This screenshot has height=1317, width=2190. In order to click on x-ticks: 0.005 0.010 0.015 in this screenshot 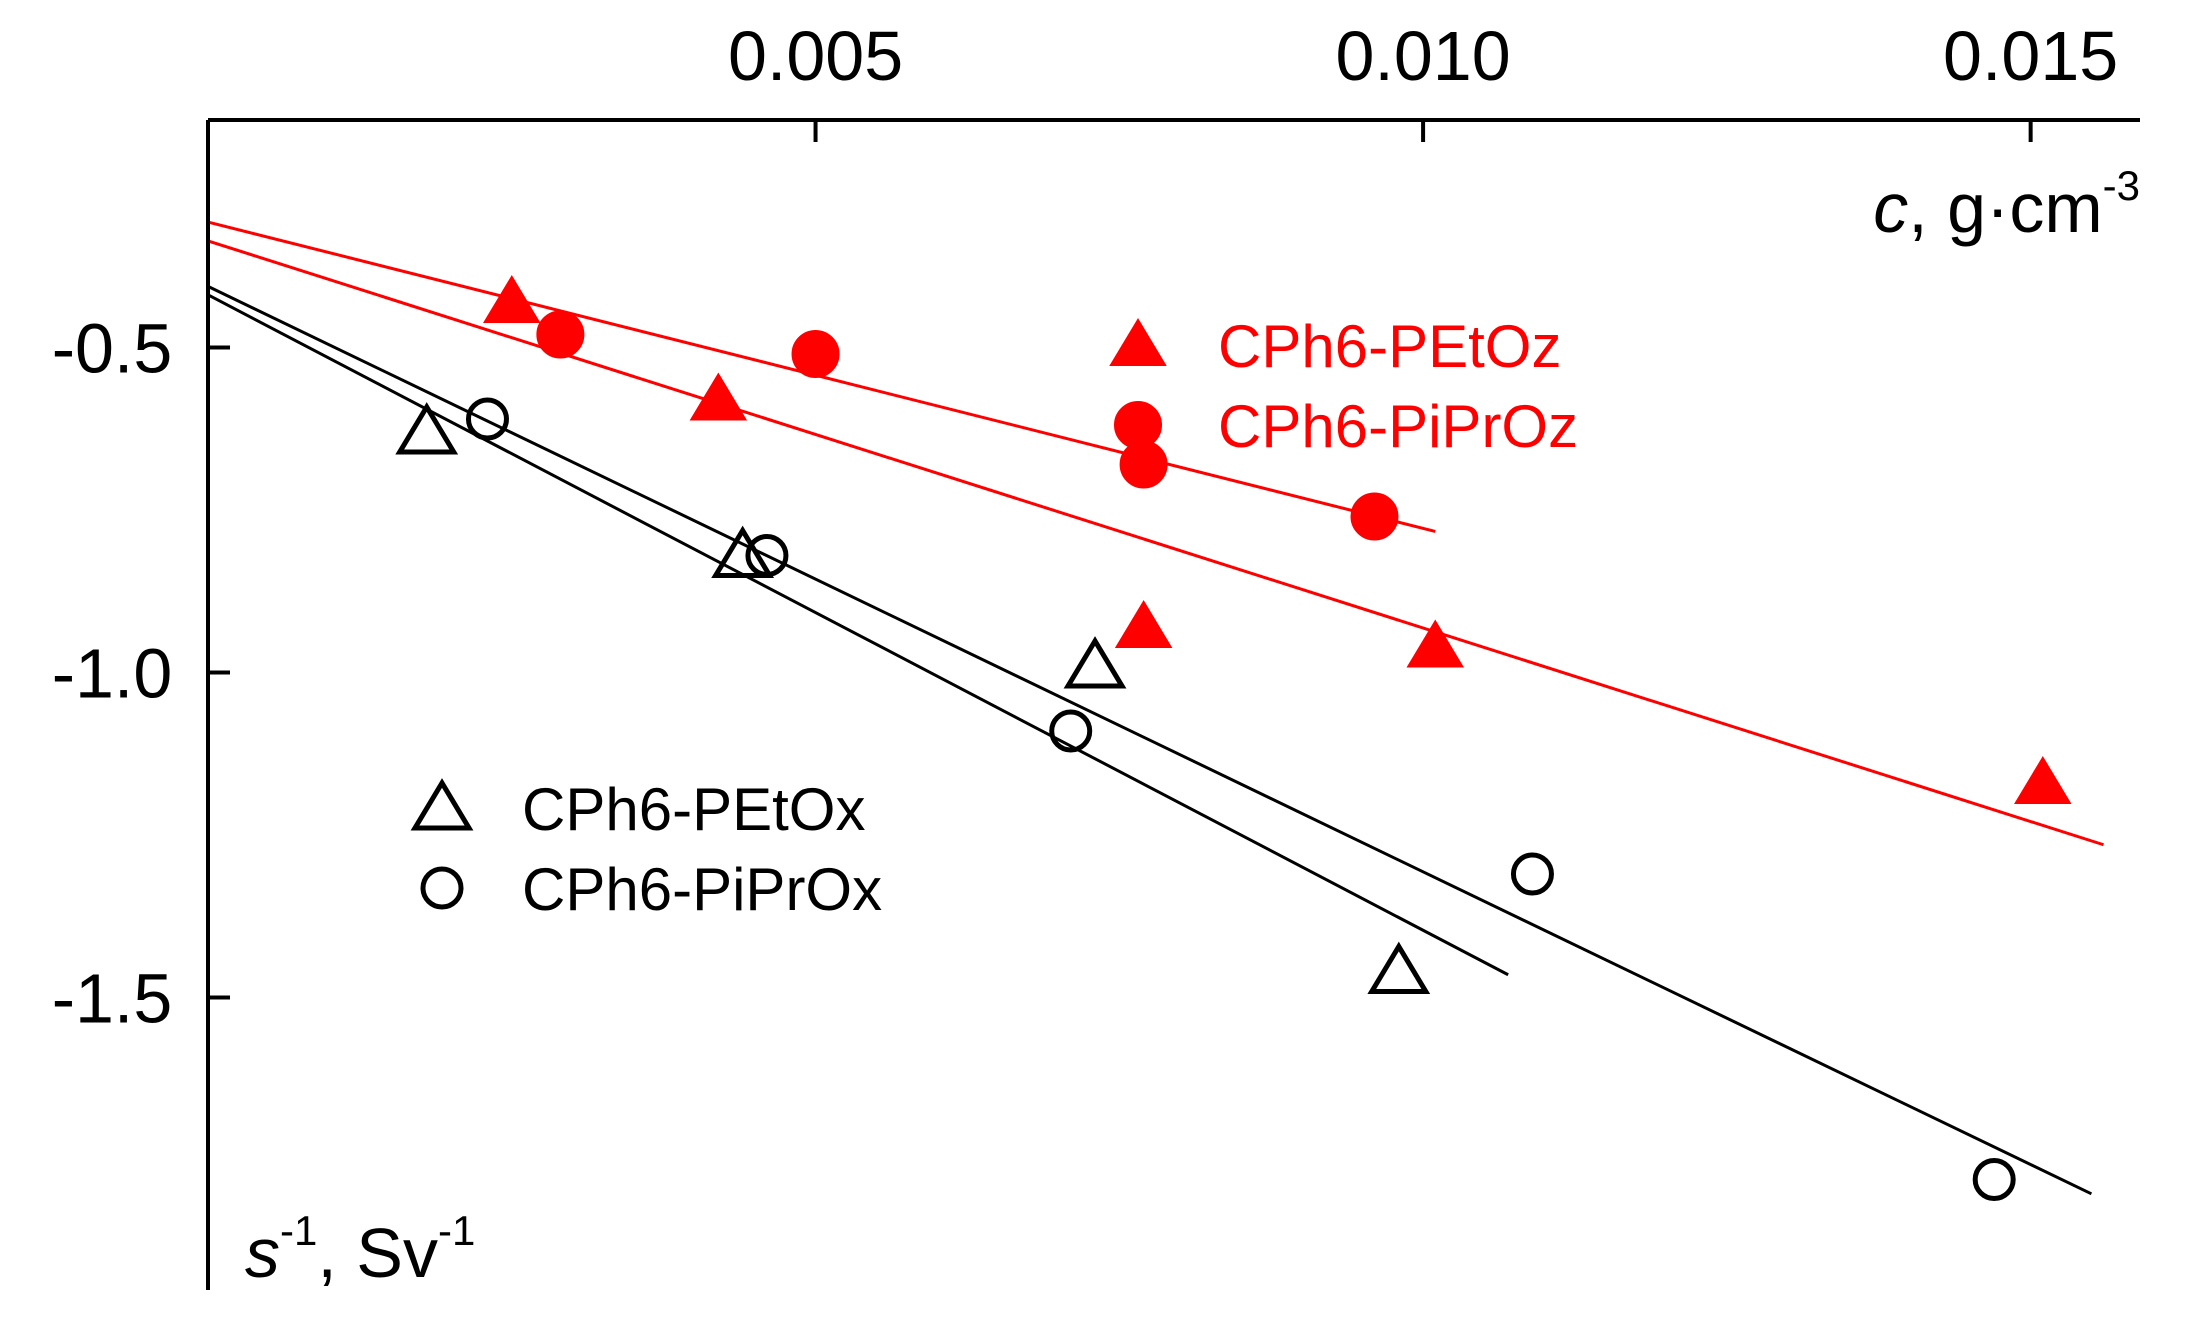, I will do `click(1423, 79)`.